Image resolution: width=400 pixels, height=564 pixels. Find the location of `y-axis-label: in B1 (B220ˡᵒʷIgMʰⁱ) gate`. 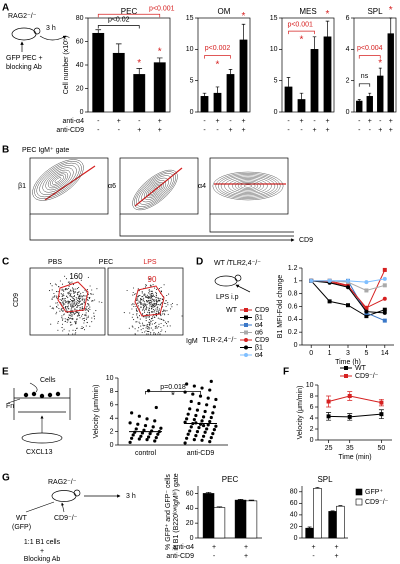

y-axis-label: in B1 (B220ˡᵒʷIgMʰⁱ) gate is located at coordinates (176, 511).